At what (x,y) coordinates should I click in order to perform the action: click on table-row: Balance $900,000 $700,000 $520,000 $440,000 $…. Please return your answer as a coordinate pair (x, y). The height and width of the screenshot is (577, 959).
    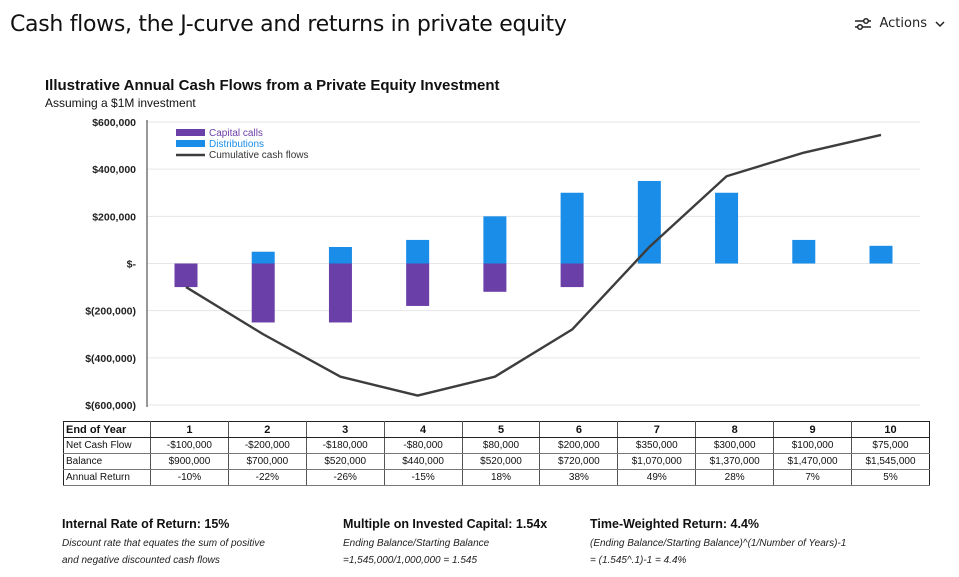
    Looking at the image, I should click on (496, 461).